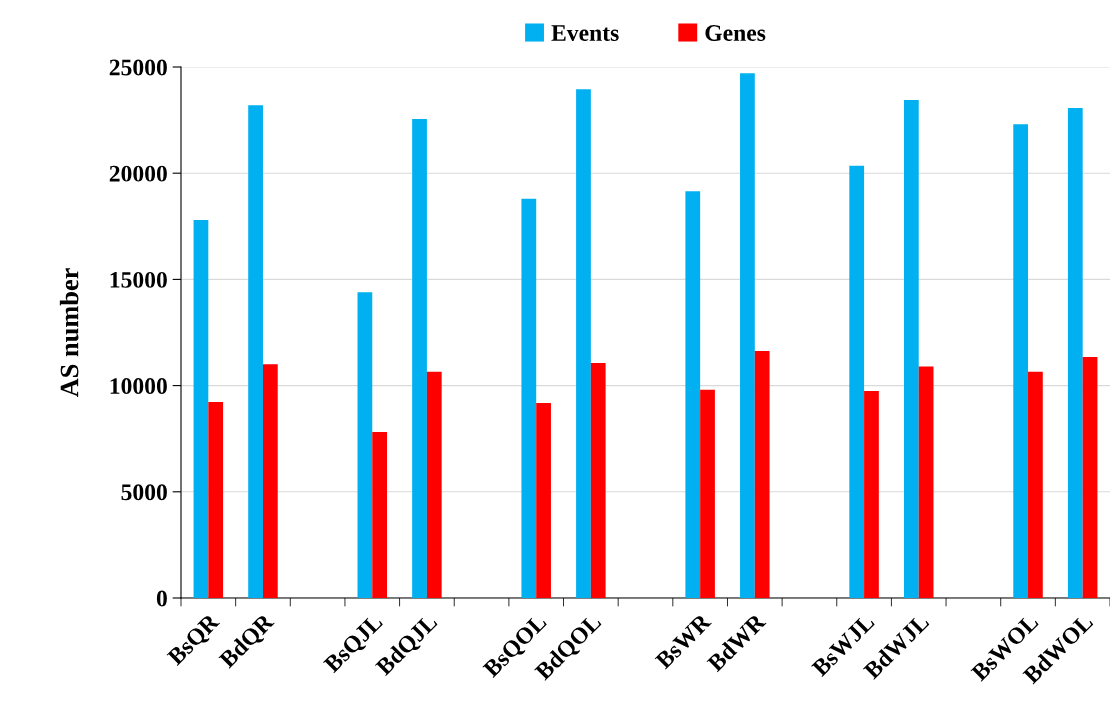  I want to click on y-tick-label: 25000, so click(138, 67).